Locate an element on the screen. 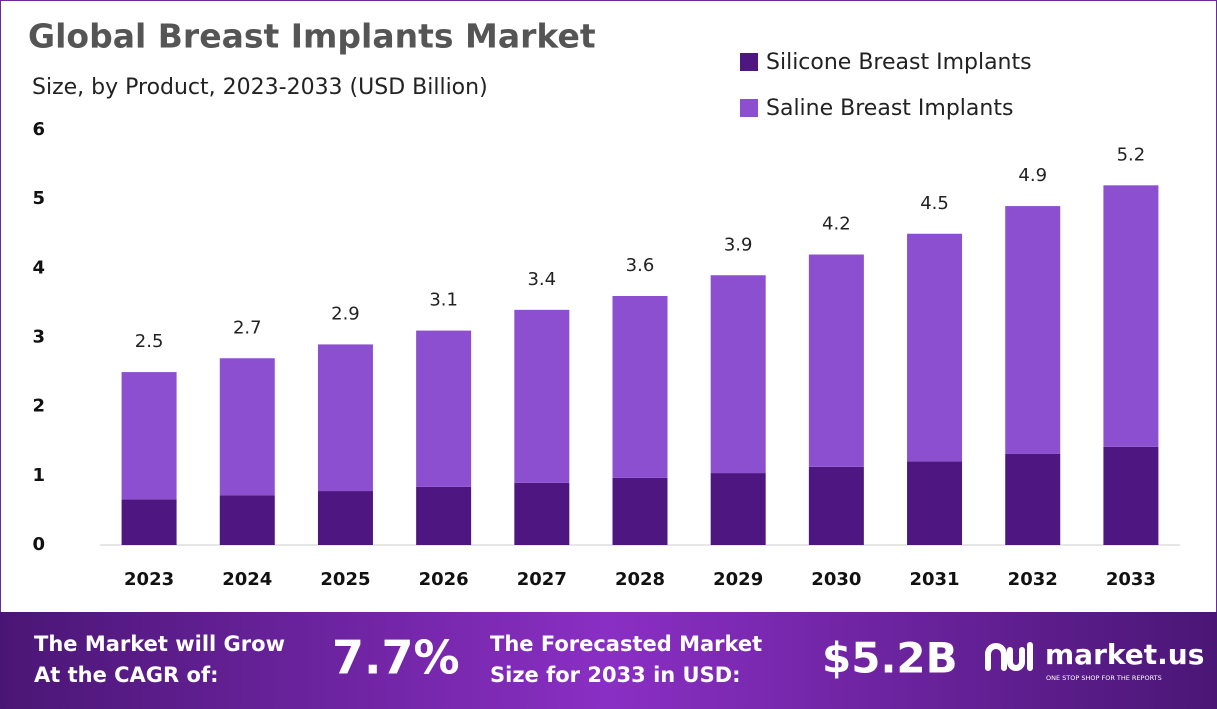 Image resolution: width=1217 pixels, height=709 pixels. footer-text: The Forecasted Market is located at coordinates (626, 644).